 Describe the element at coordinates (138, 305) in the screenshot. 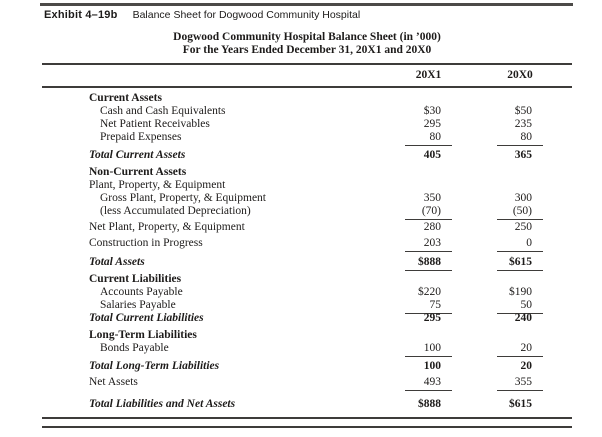

I see `row-label: Salaries Payable` at that location.